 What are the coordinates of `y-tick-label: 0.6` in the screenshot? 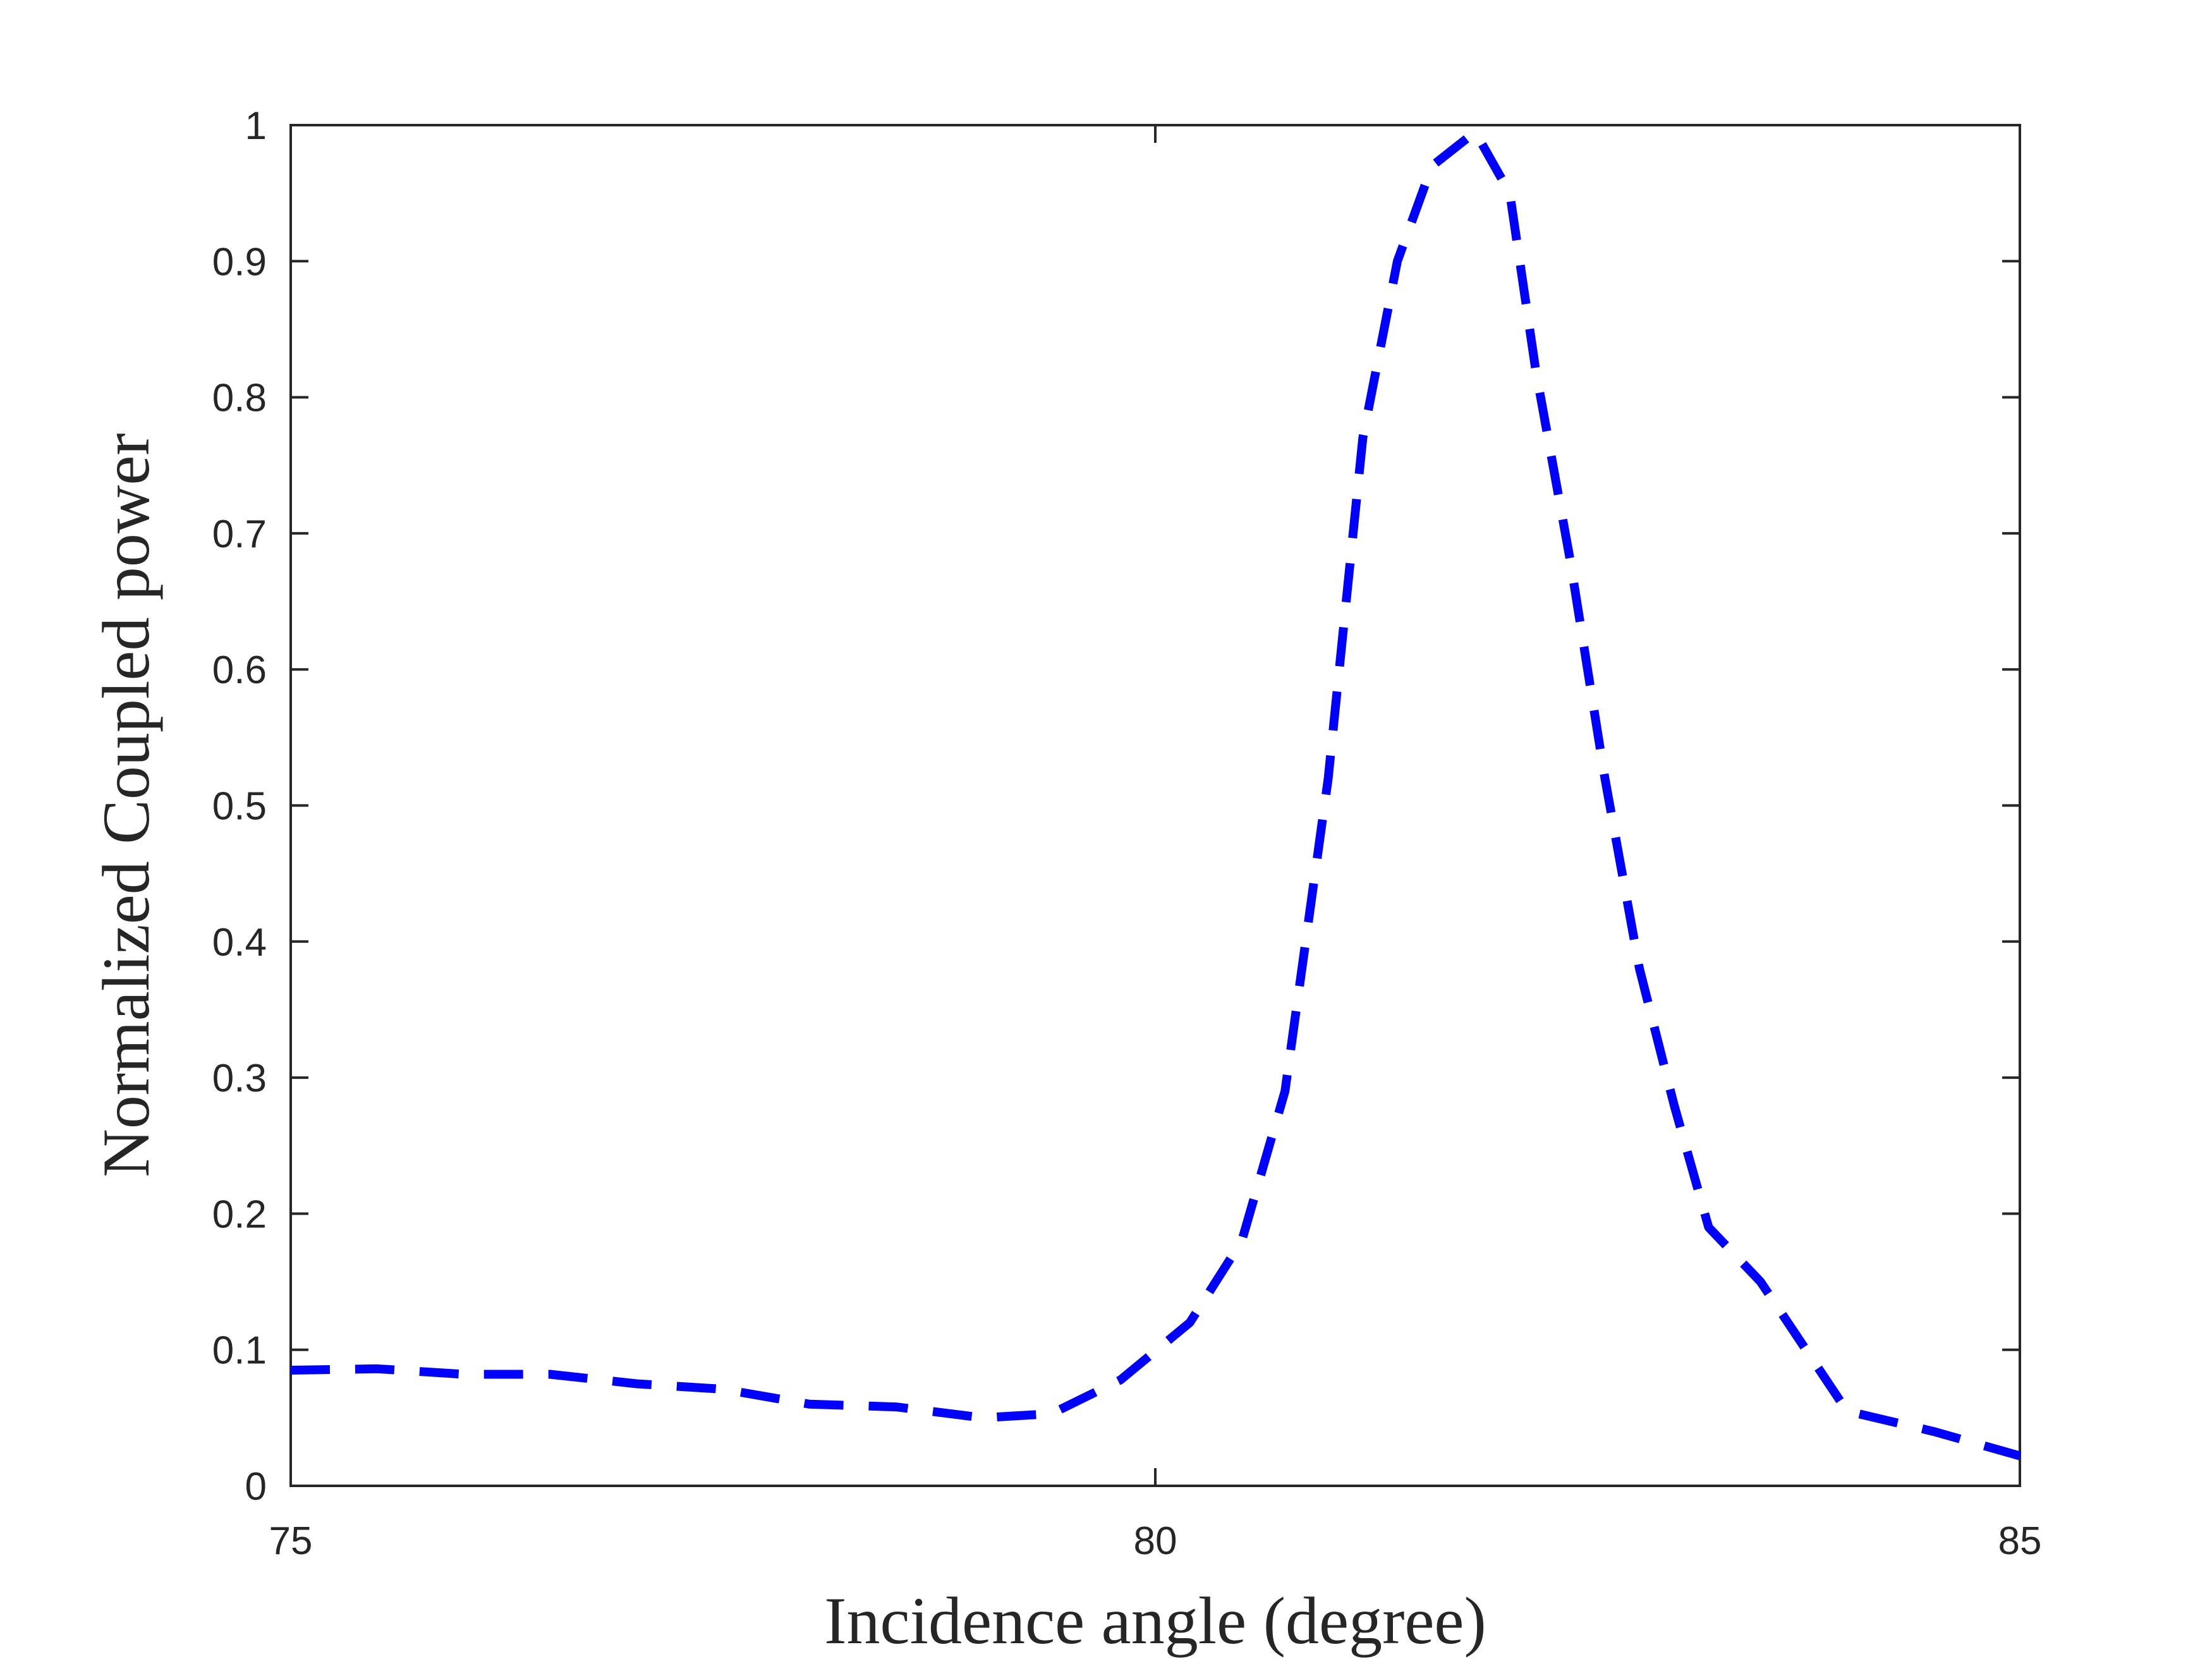 It's located at (240, 670).